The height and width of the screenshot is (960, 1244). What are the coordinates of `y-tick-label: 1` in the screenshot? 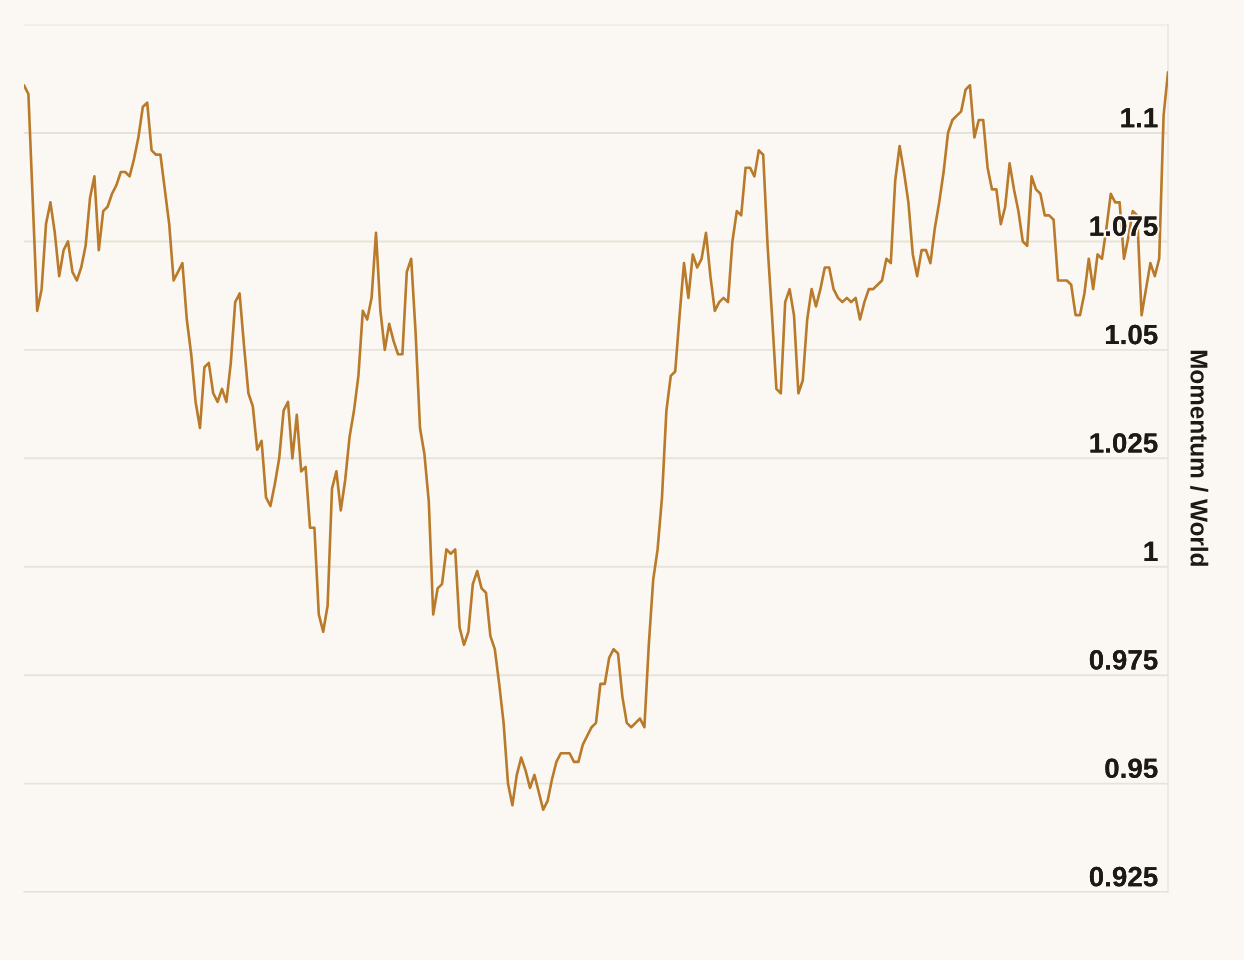 It's located at (1151, 551).